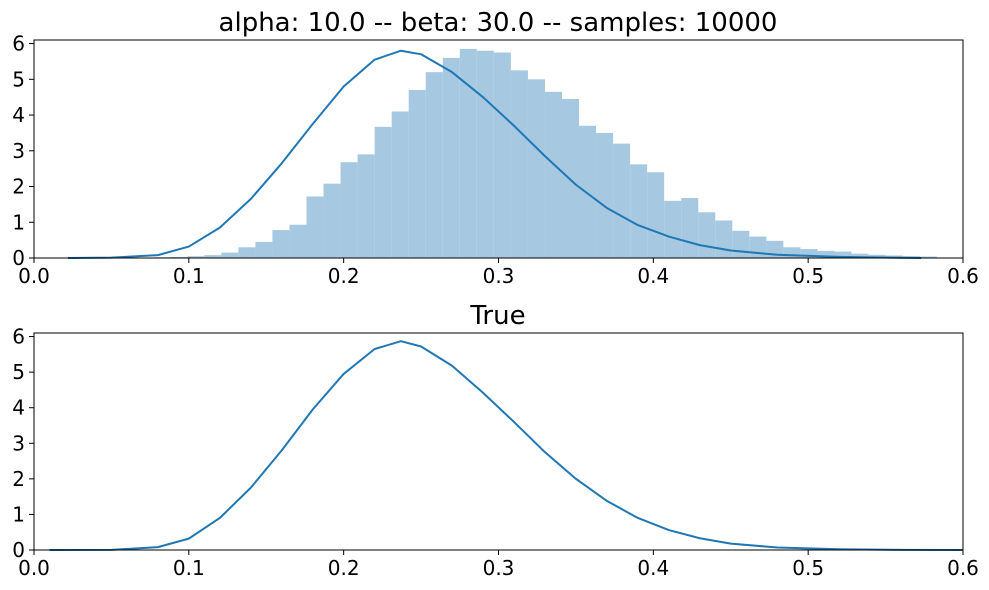  Describe the element at coordinates (808, 276) in the screenshot. I see `top-x-tick-label: 0.5` at that location.